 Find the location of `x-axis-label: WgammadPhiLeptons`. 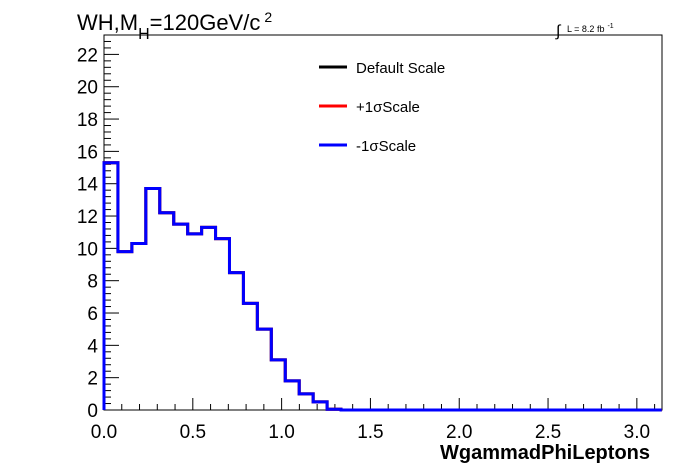

x-axis-label: WgammadPhiLeptons is located at coordinates (545, 453).